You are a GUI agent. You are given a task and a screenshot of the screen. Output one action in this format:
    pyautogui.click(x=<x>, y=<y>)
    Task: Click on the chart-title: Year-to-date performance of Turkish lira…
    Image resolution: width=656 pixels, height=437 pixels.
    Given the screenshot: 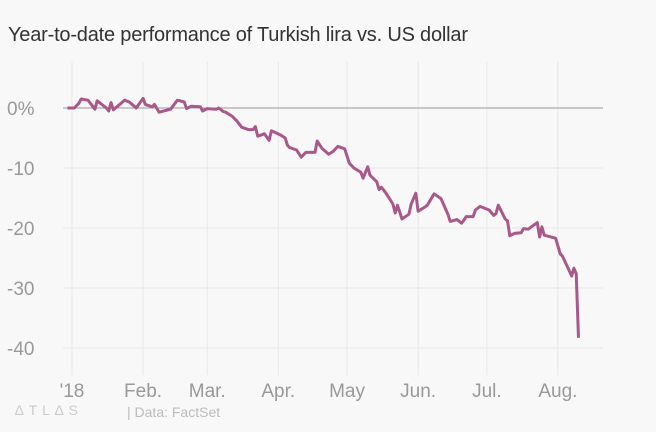 What is the action you would take?
    pyautogui.click(x=238, y=35)
    